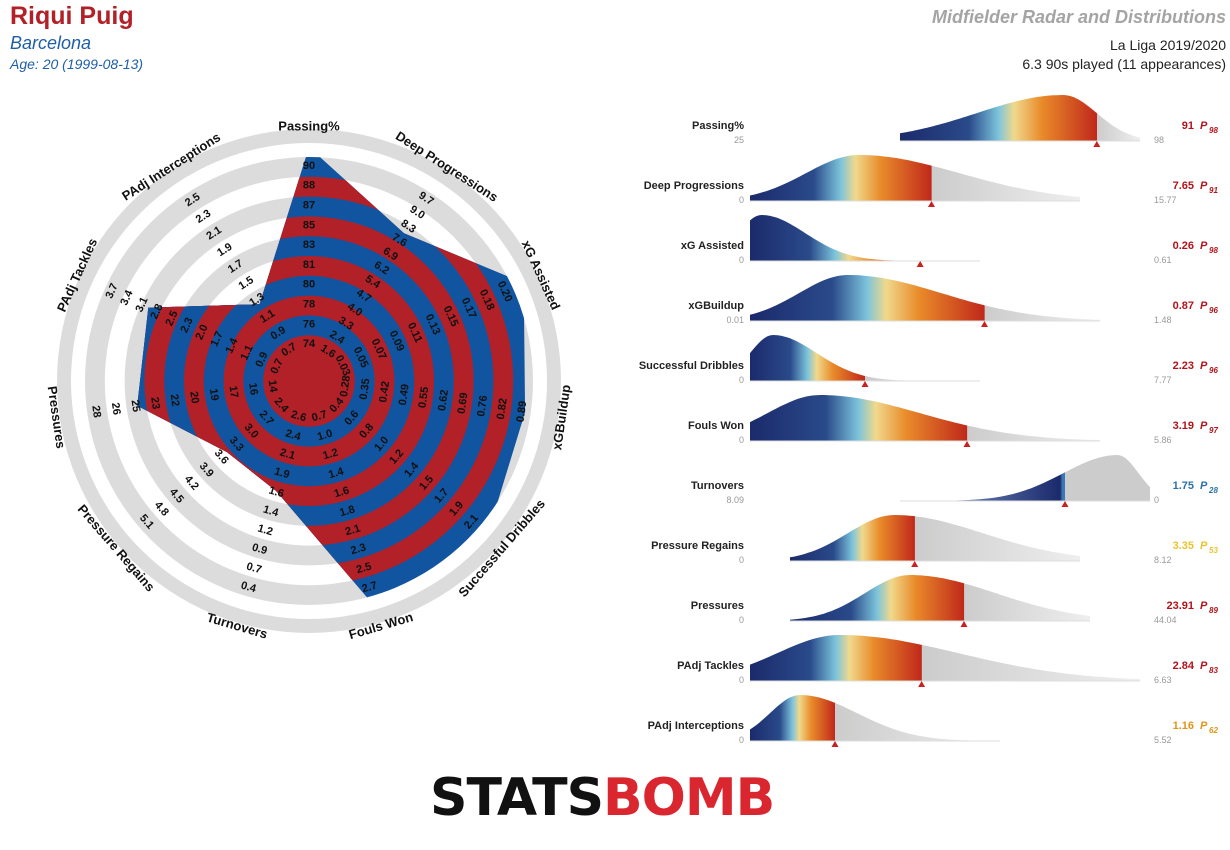 This screenshot has width=1230, height=850. I want to click on distribution-row: Deep Progressions 0 15.77 7.65 P 91, so click(931, 181).